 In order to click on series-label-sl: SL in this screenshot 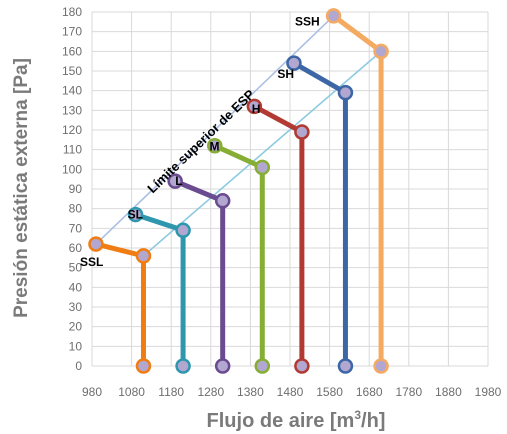, I will do `click(135, 214)`.